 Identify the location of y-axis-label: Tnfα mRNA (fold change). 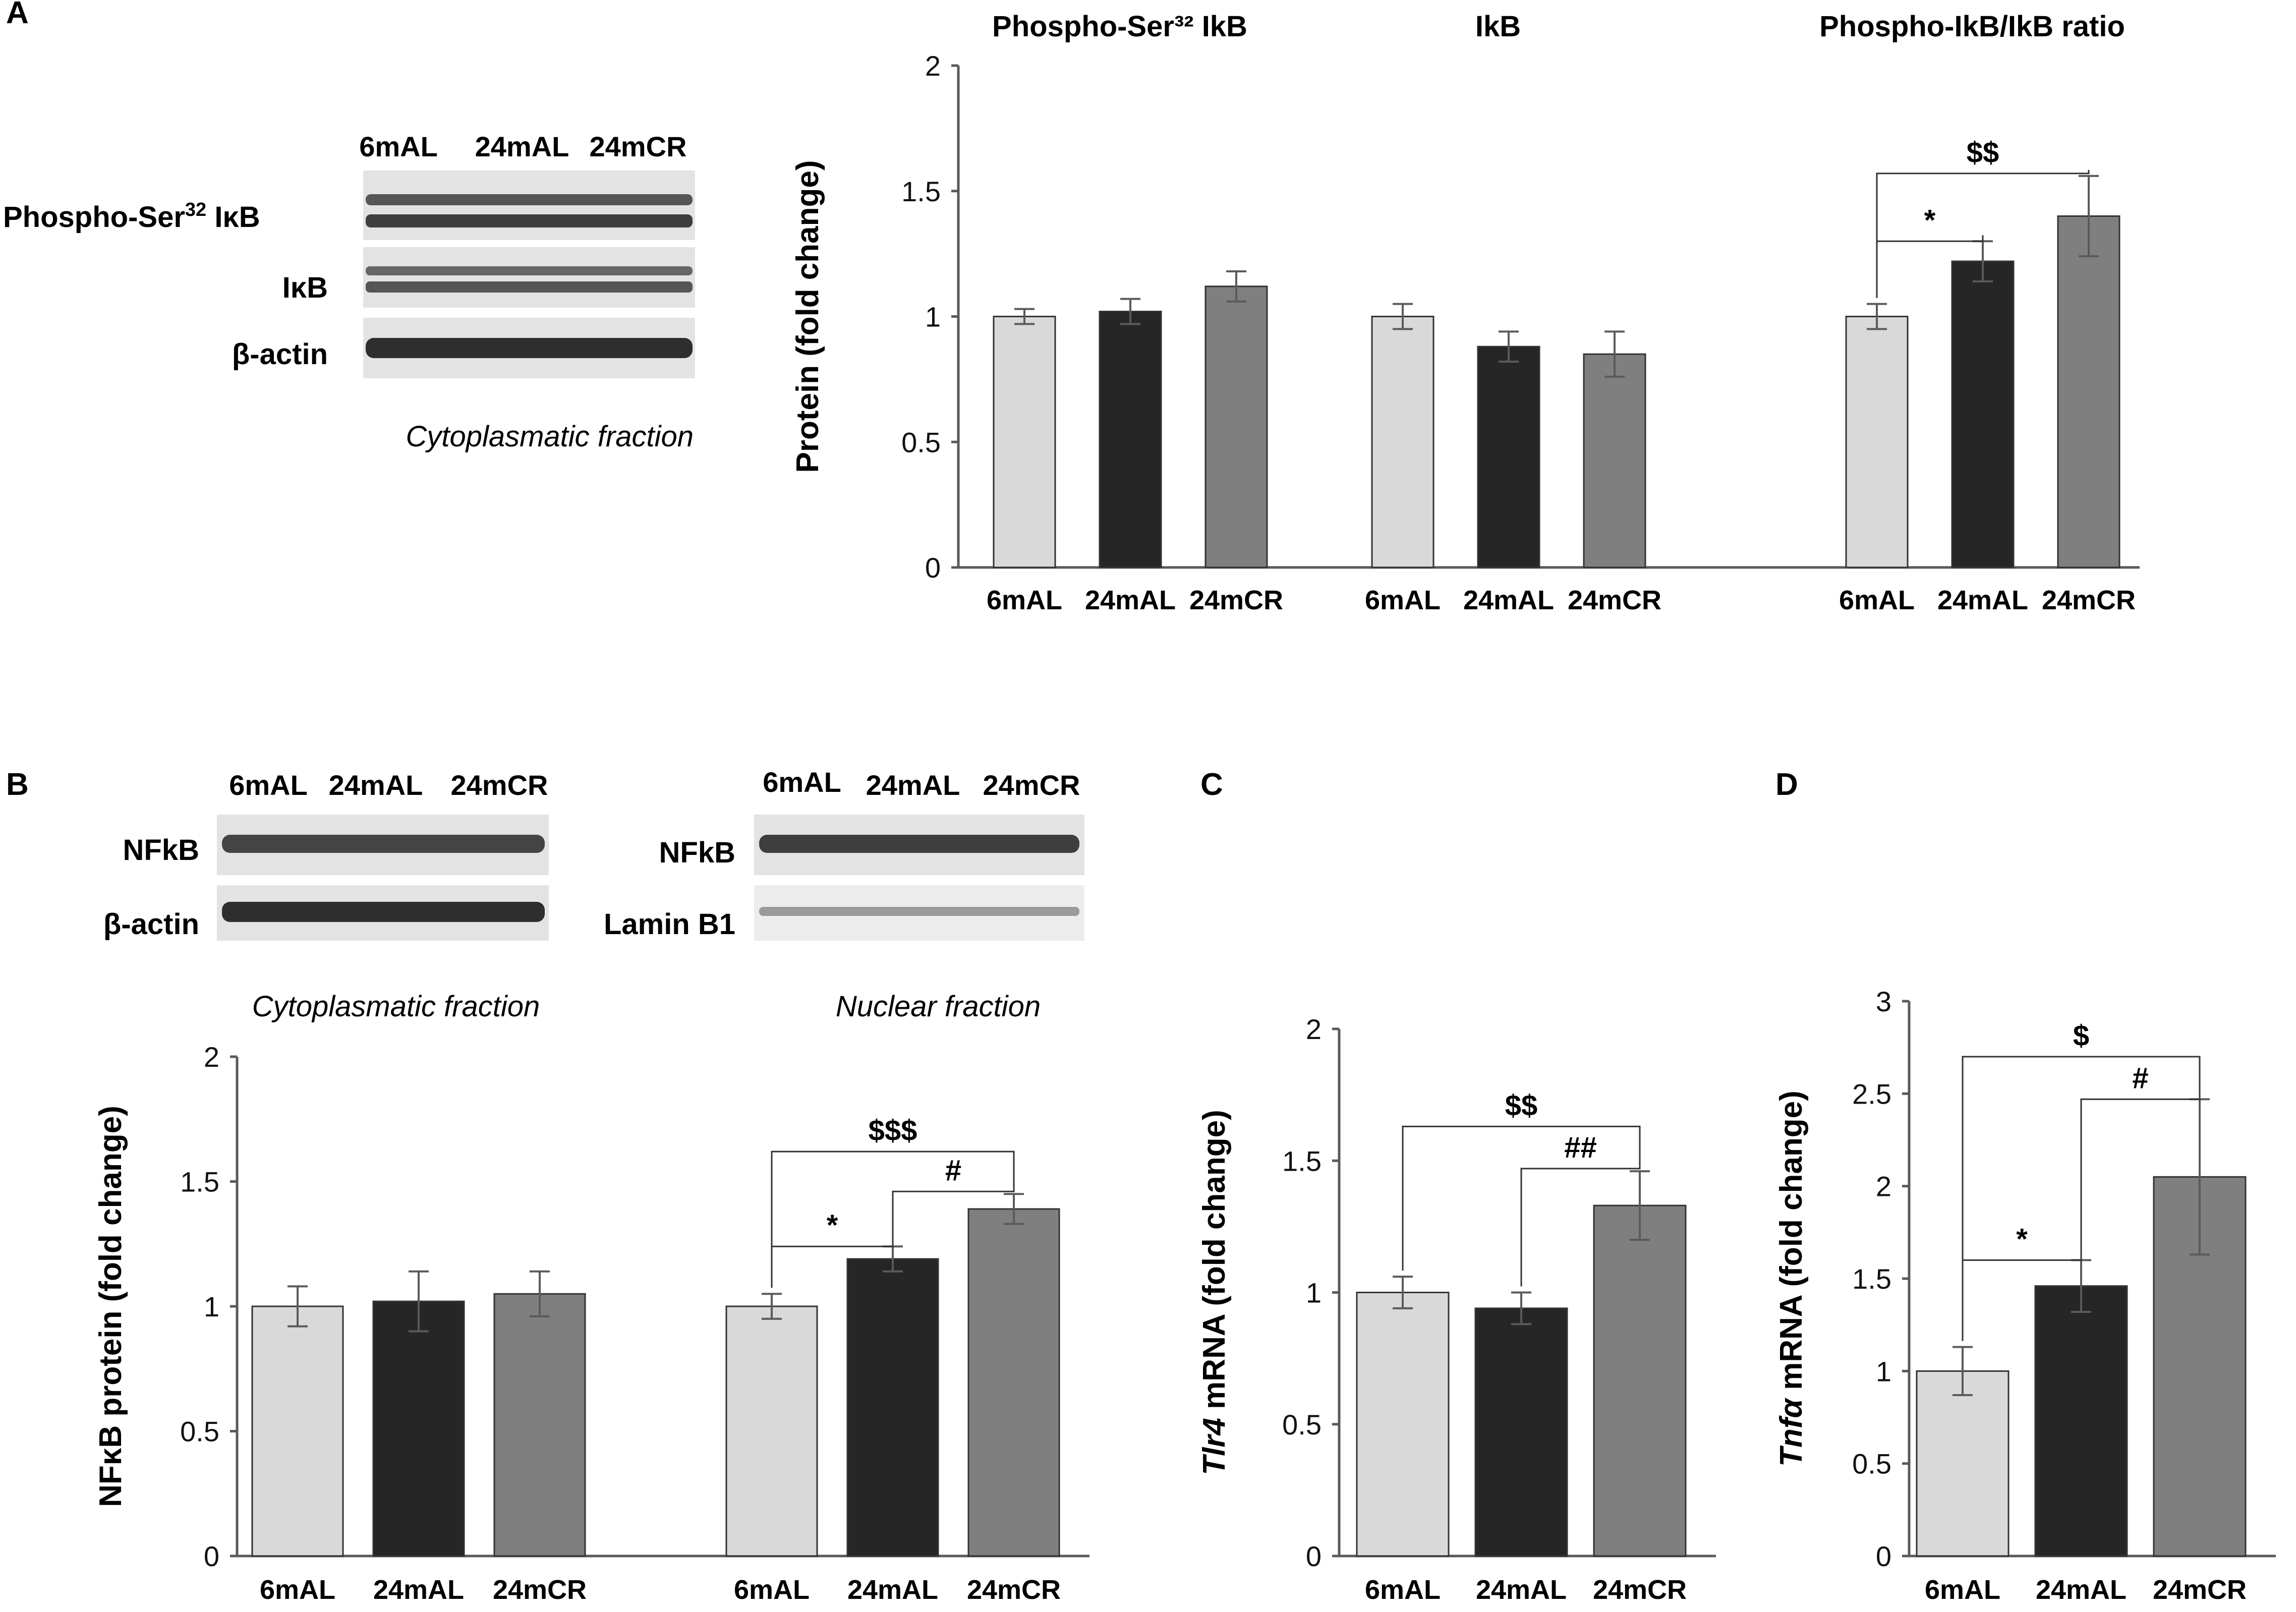
(1792, 1279).